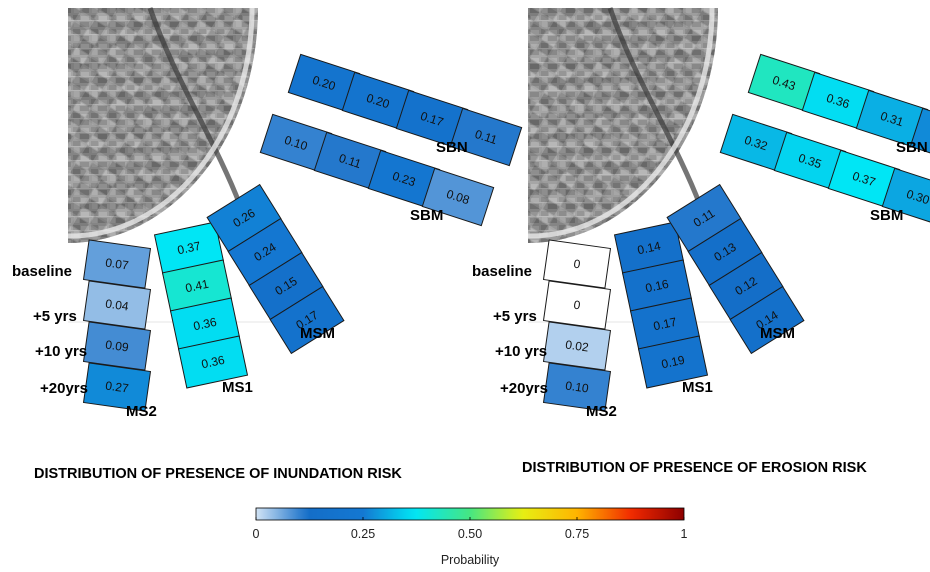 Image resolution: width=930 pixels, height=572 pixels. I want to click on inundation-cell-sbm-3: 0.08, so click(458, 197).